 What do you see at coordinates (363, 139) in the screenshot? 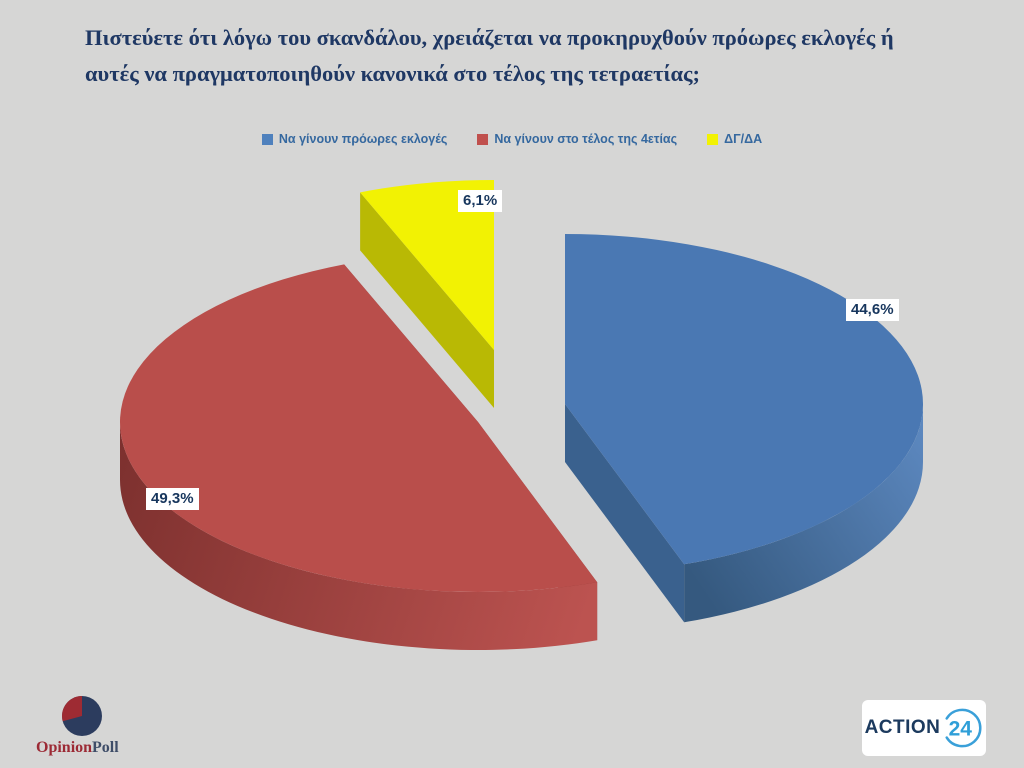
I see `legend-label: Να γίνουν πρόωρες εκλογές` at bounding box center [363, 139].